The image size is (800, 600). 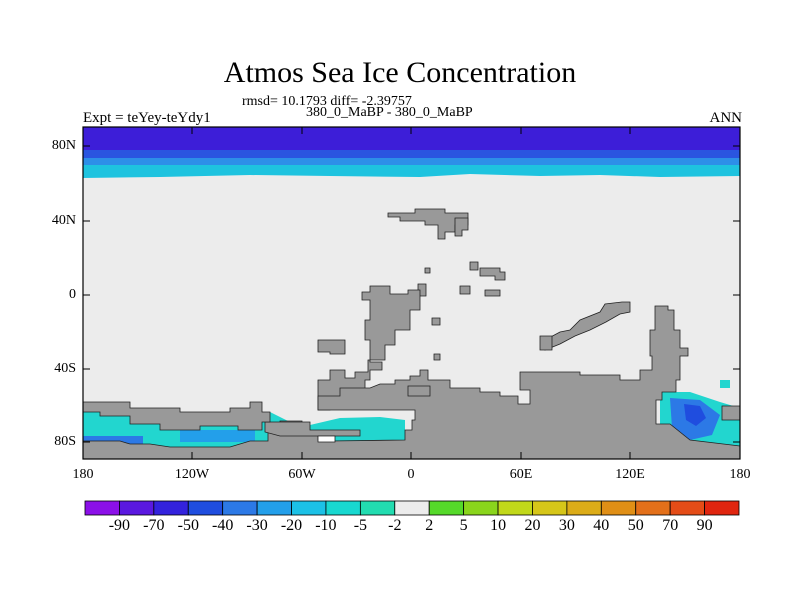 I want to click on southern-anomaly-west-blue2, so click(x=217, y=436).